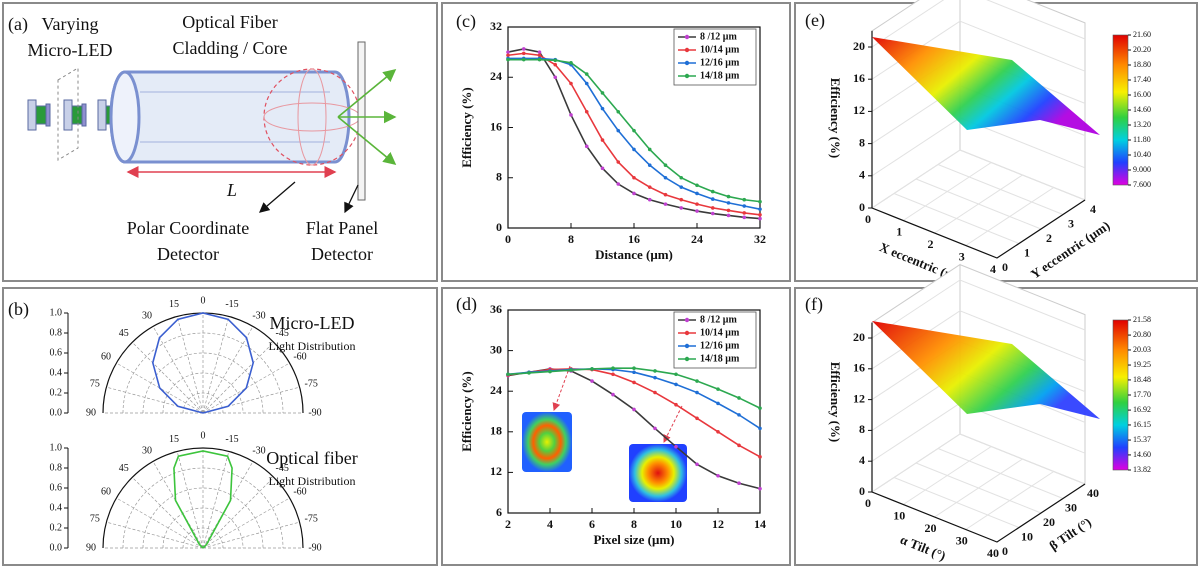 The image size is (1200, 568). I want to click on diagram-label: Flat Panel, so click(342, 228).